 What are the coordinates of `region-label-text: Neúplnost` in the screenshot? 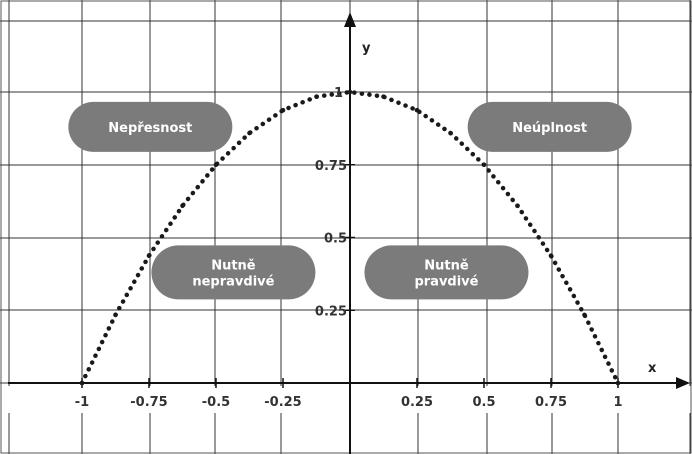 It's located at (549, 128).